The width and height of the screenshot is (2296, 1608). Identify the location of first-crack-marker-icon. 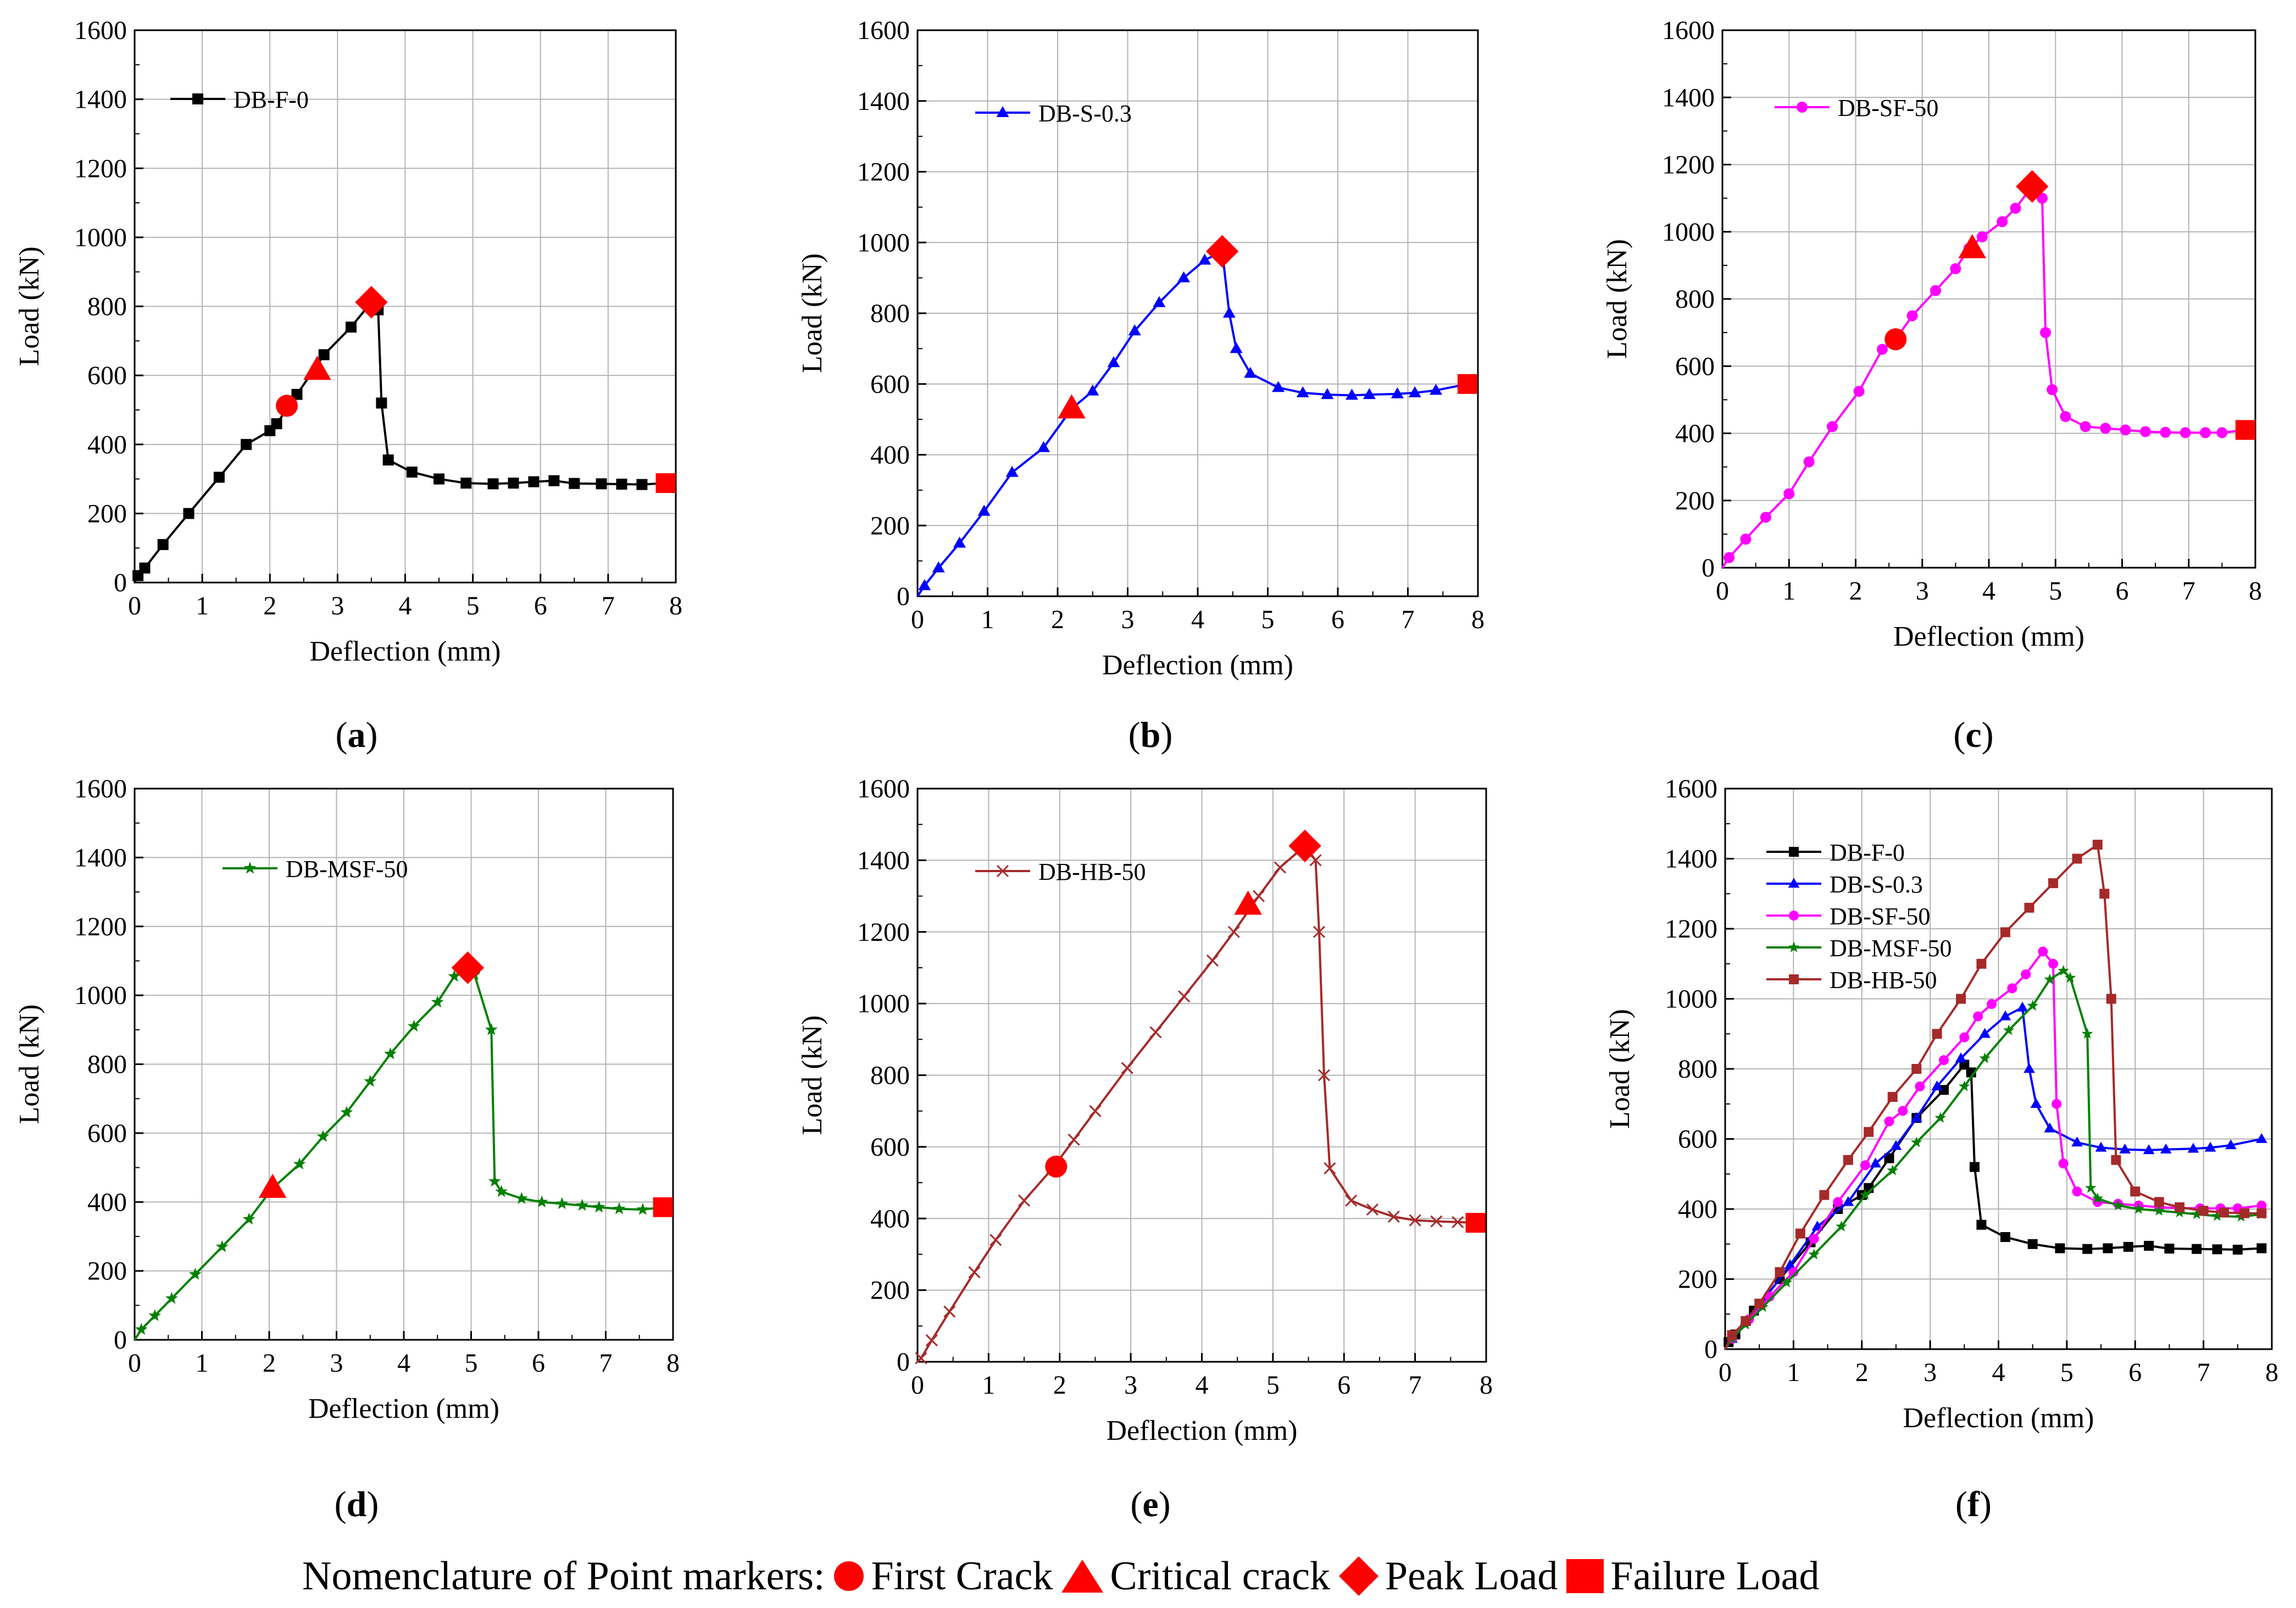
(849, 1576).